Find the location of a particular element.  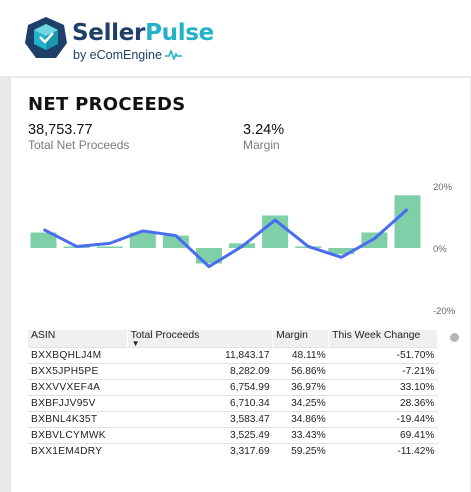

margin-cell: 59.25% is located at coordinates (300, 451).